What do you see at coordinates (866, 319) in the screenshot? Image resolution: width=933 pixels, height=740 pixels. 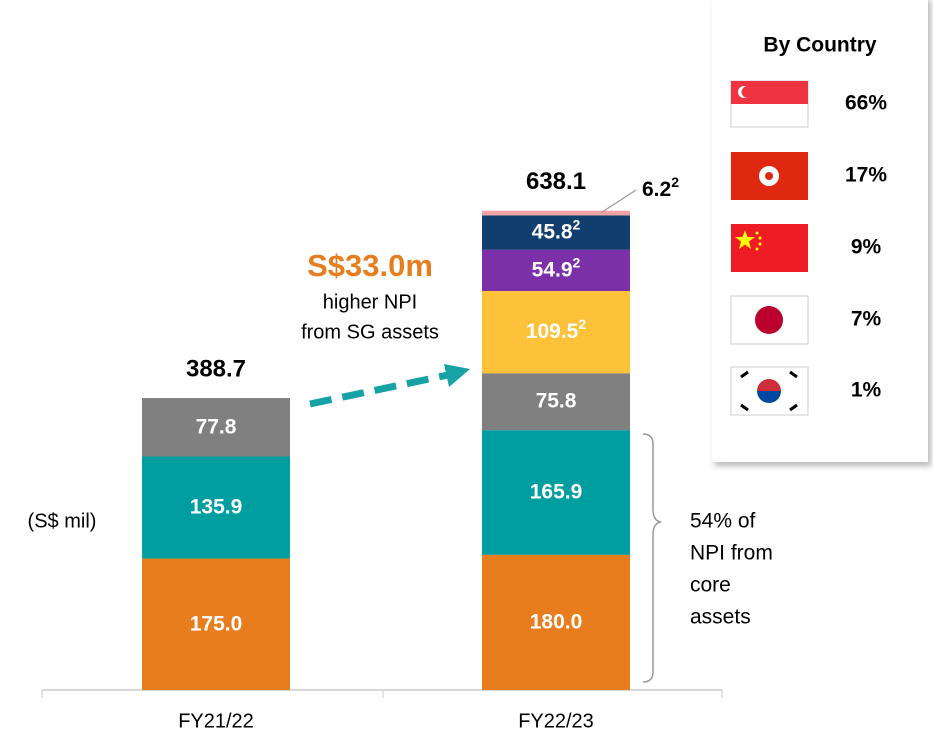 I see `legend-value: 7%` at bounding box center [866, 319].